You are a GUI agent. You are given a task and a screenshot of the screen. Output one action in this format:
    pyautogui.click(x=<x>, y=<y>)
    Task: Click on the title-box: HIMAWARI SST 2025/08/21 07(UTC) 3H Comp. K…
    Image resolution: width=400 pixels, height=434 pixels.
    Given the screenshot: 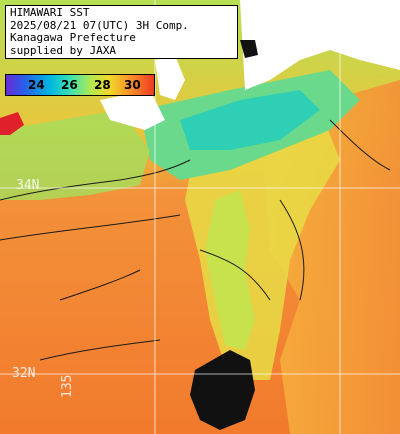 What is the action you would take?
    pyautogui.click(x=121, y=32)
    